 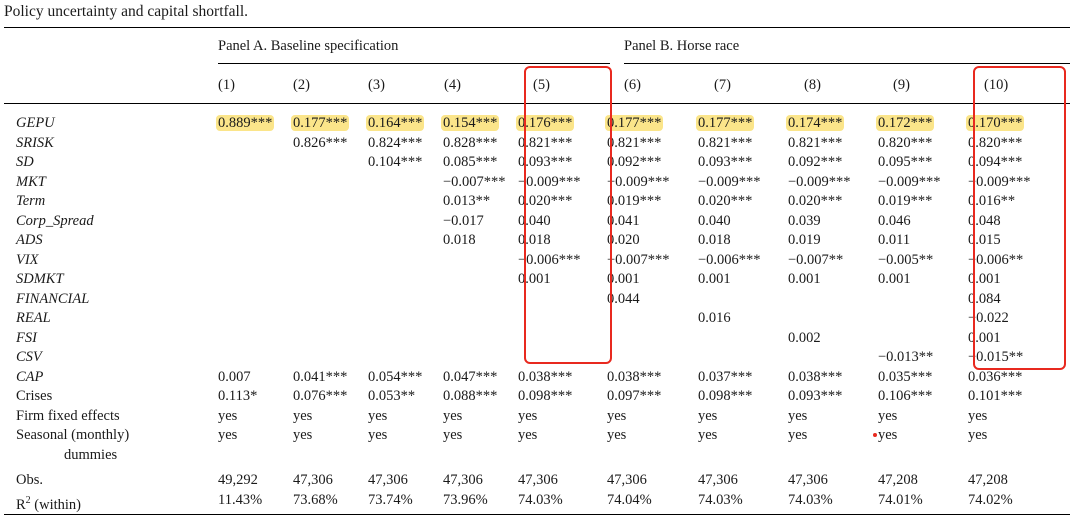 What do you see at coordinates (30, 376) in the screenshot?
I see `row-label: CAP` at bounding box center [30, 376].